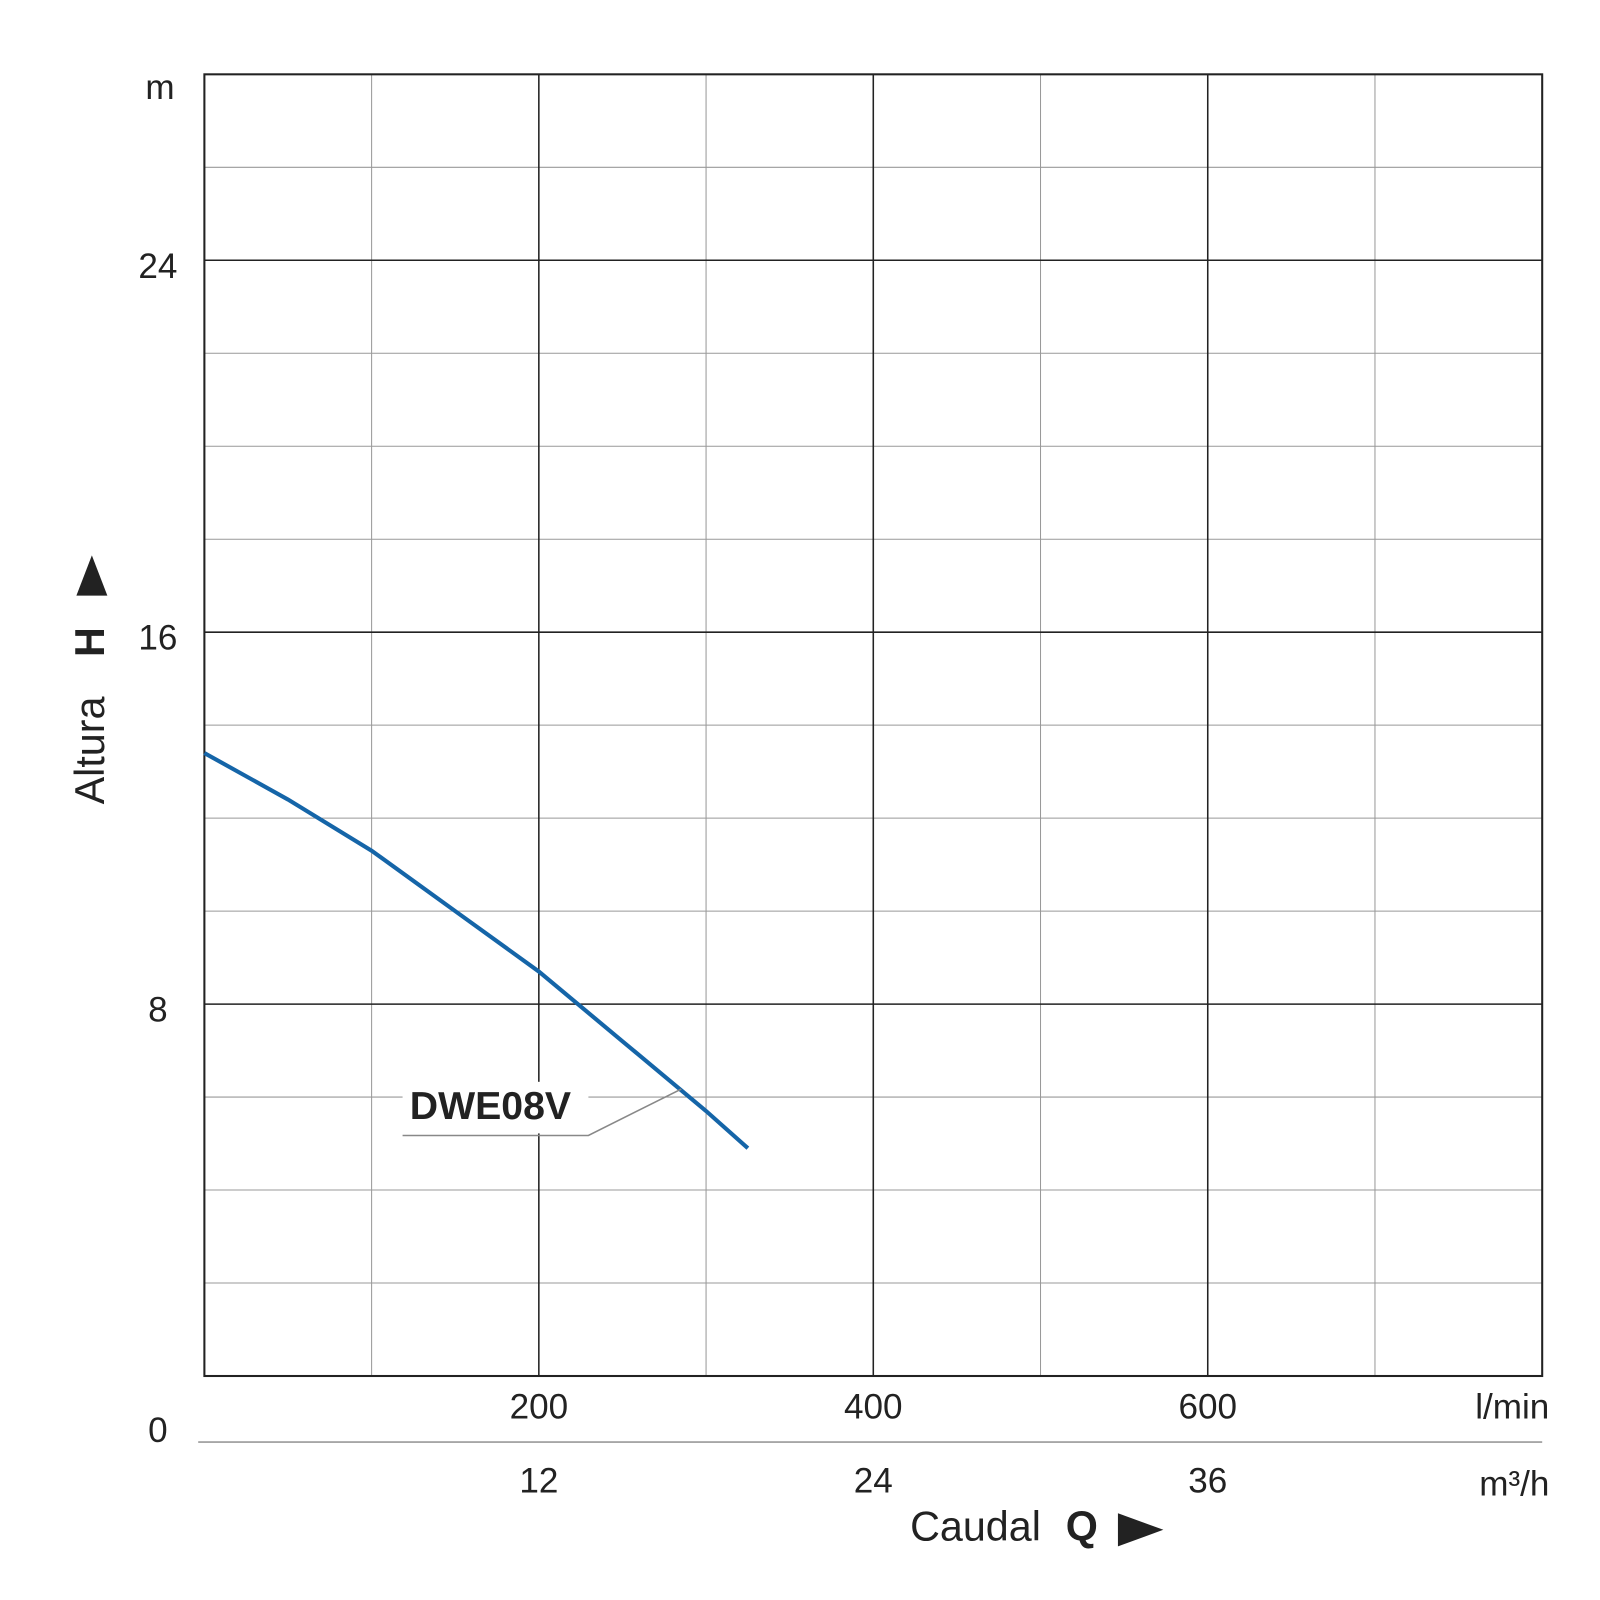  I want to click on y-label: Altura, so click(90, 750).